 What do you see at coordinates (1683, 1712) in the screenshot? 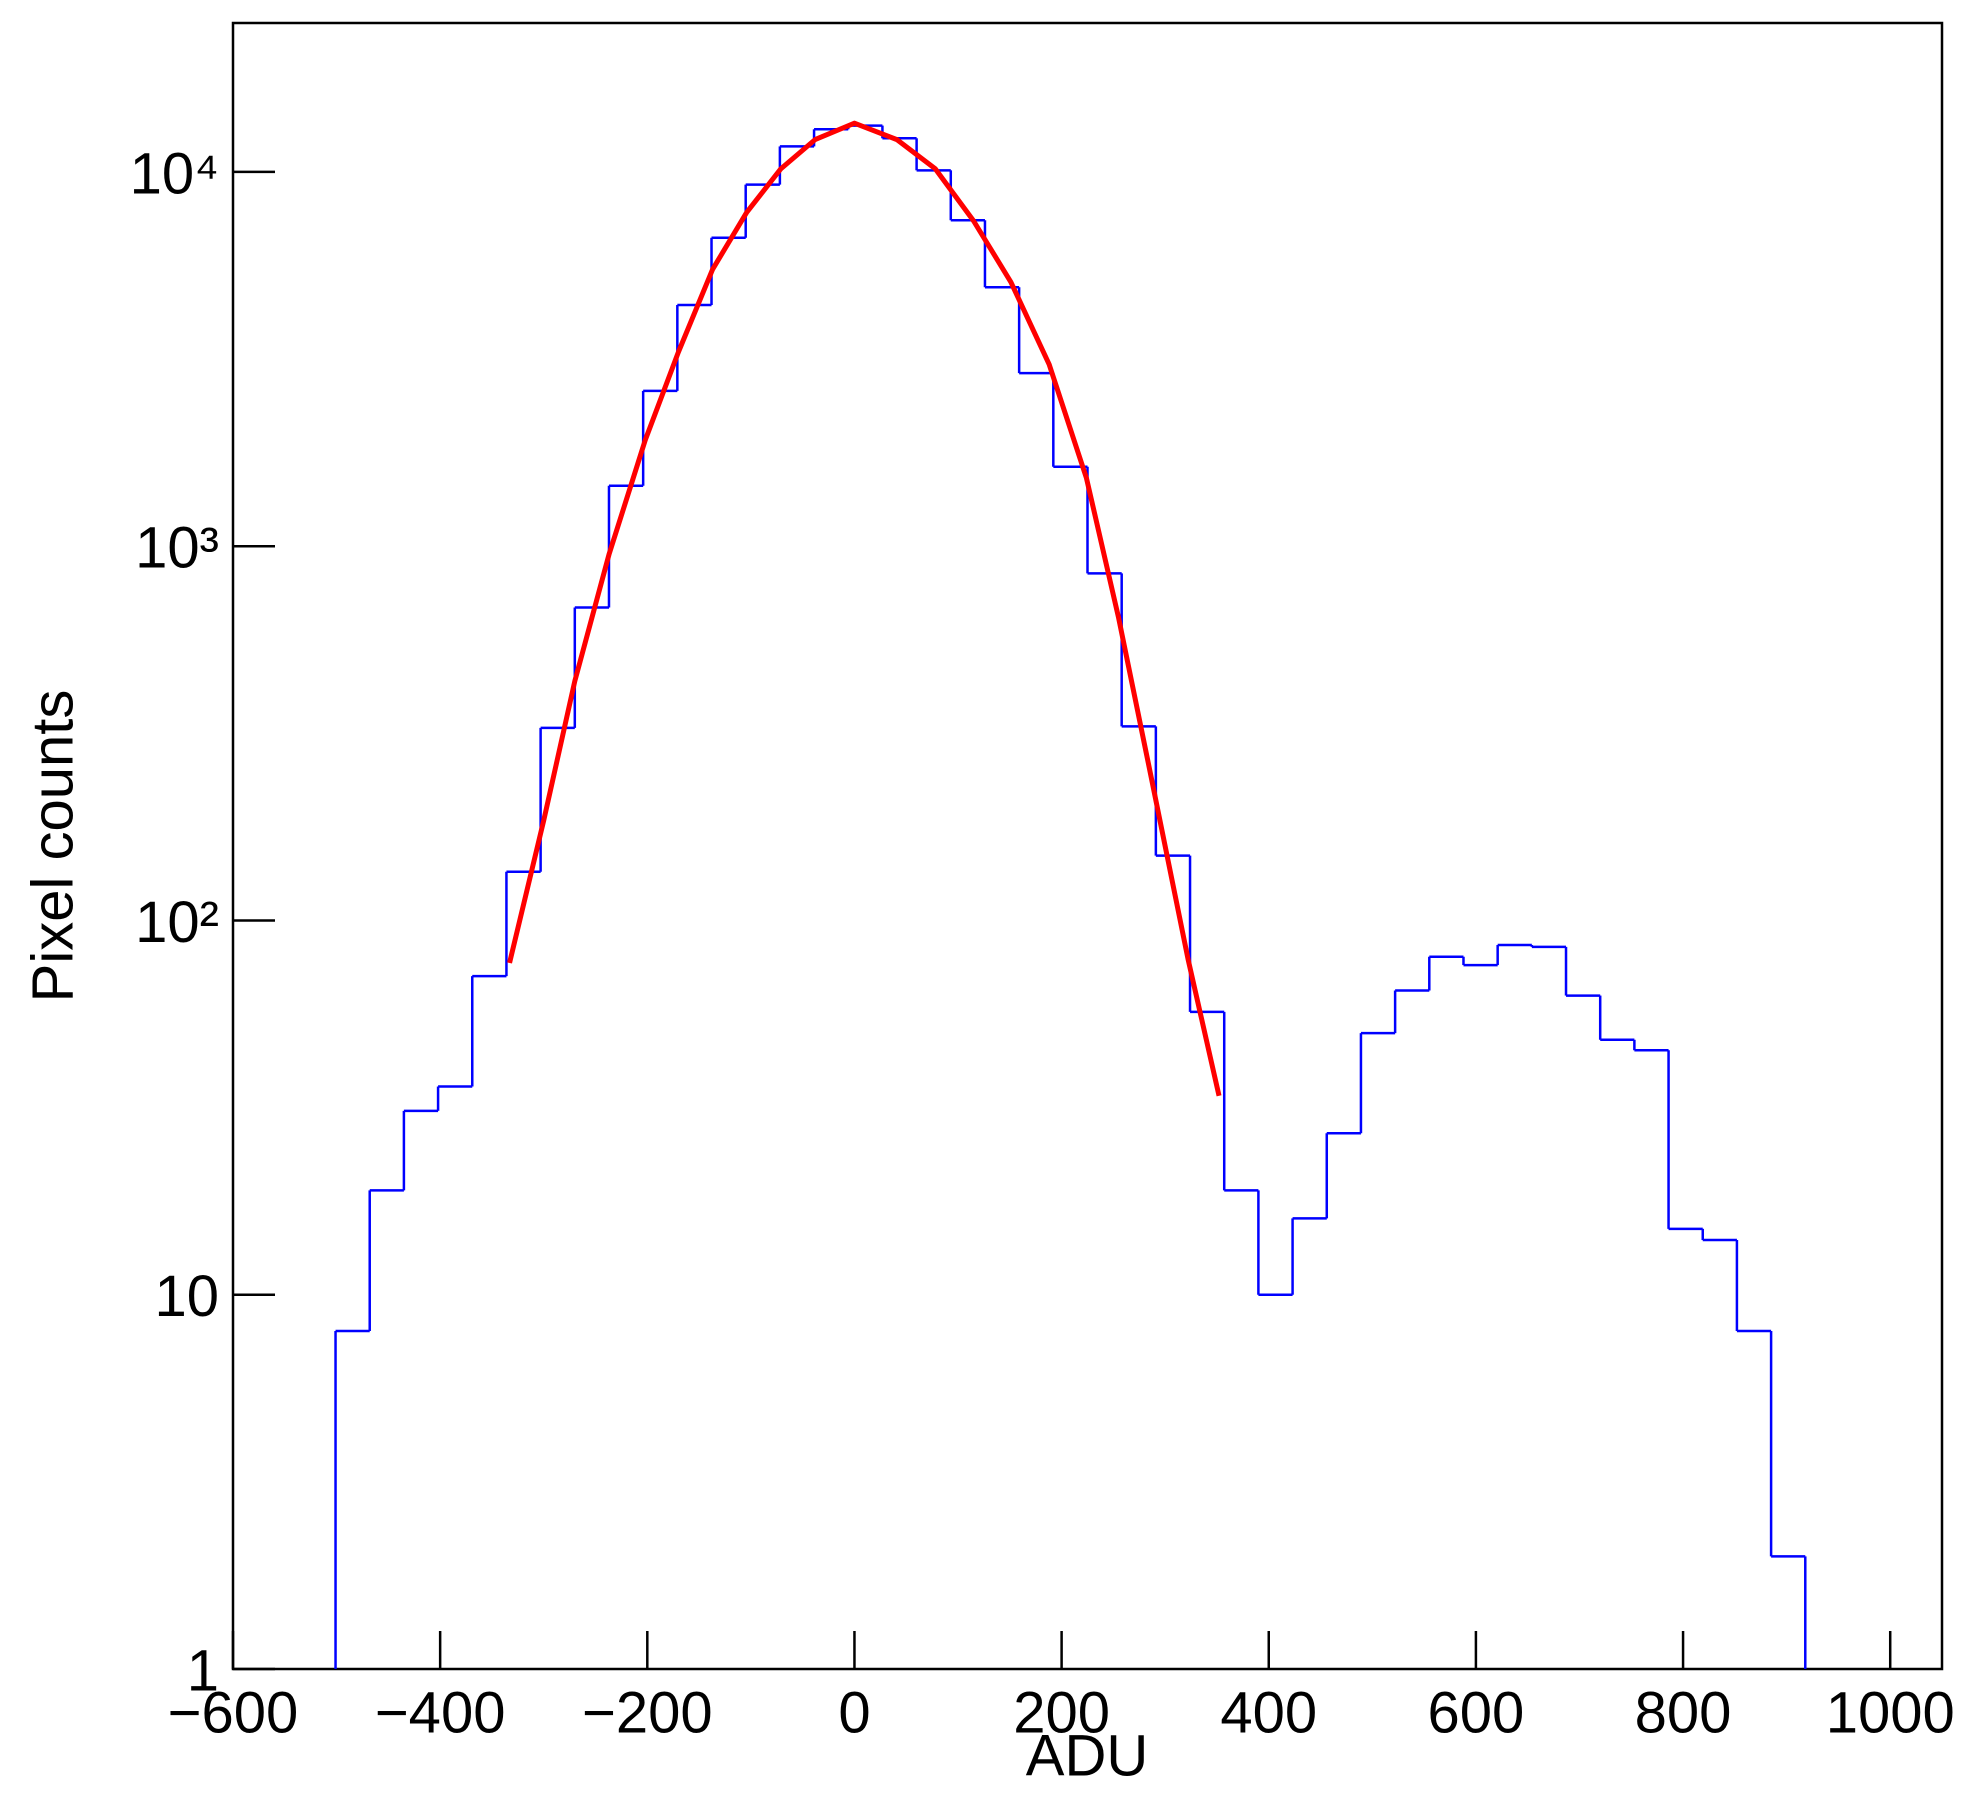
I see `x-tick-label: 800` at bounding box center [1683, 1712].